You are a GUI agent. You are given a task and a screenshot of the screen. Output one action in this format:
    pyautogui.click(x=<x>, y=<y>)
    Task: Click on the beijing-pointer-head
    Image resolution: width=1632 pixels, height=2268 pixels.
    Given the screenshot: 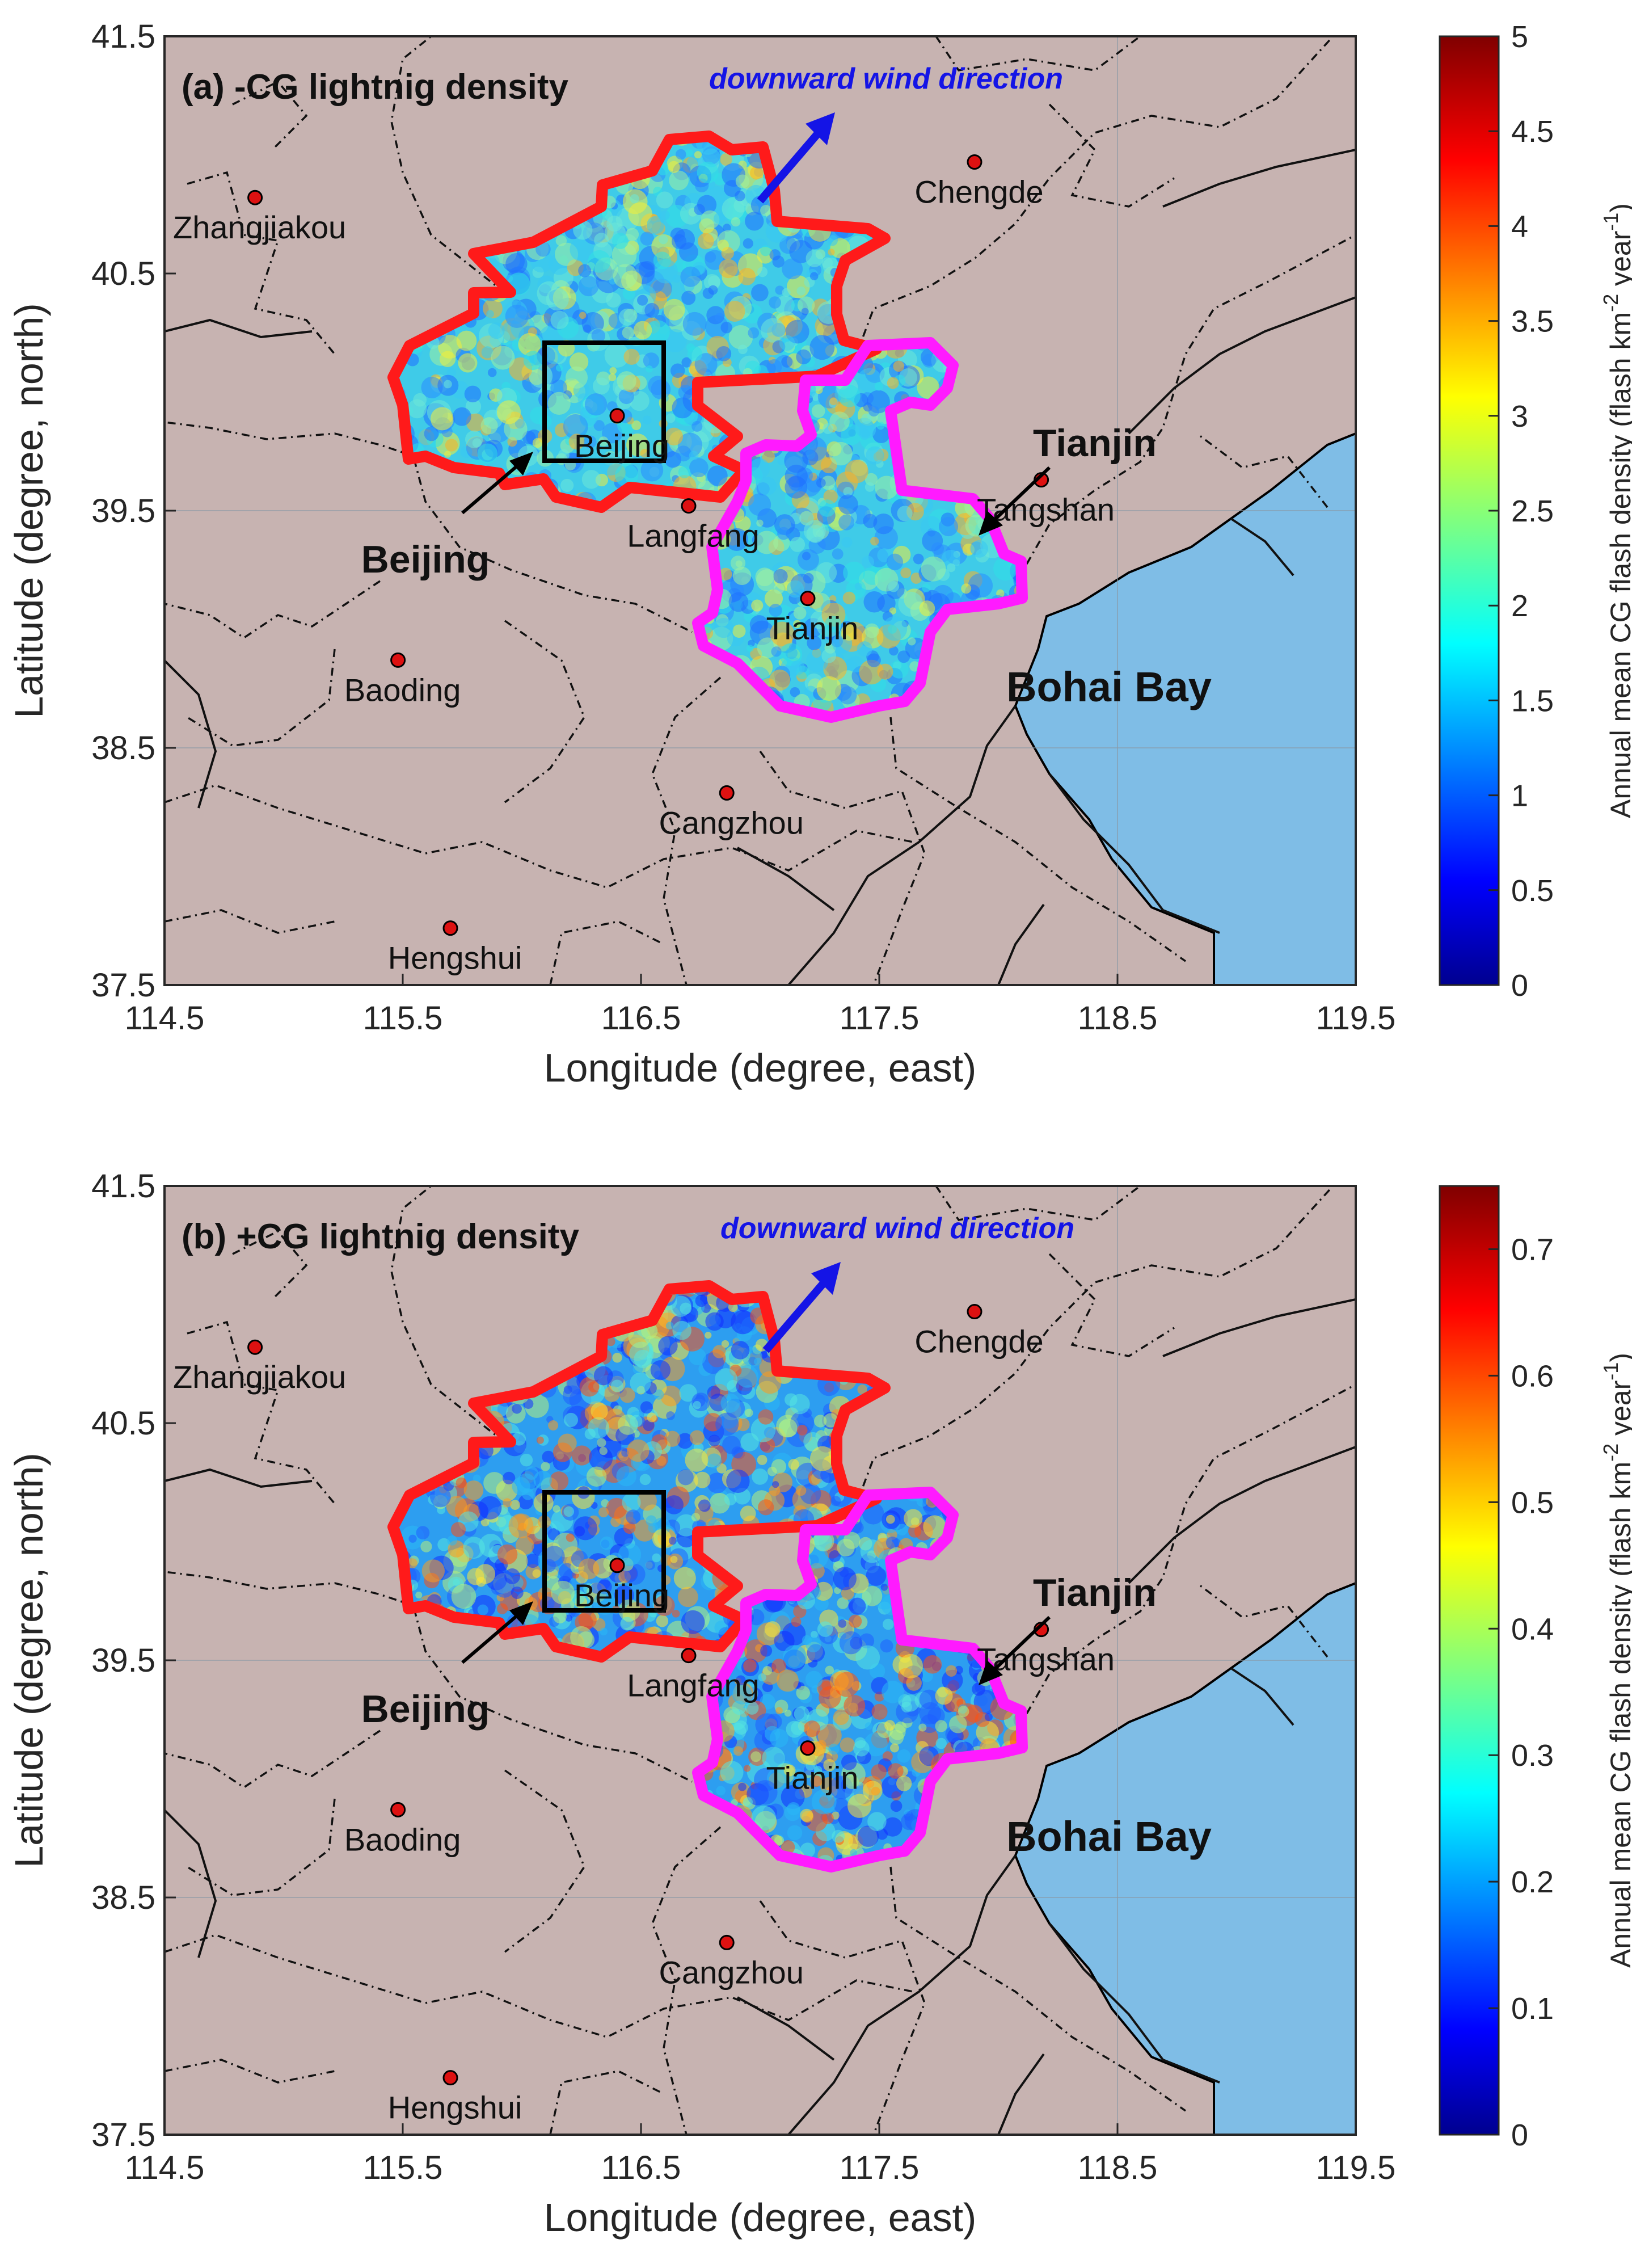 What is the action you would take?
    pyautogui.click(x=521, y=464)
    